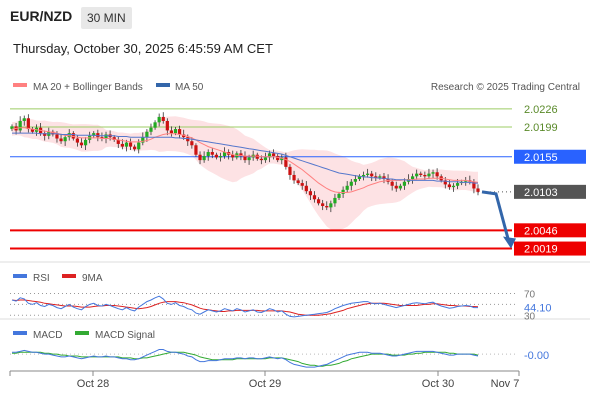  I want to click on level-tag-2.0019, so click(550, 248).